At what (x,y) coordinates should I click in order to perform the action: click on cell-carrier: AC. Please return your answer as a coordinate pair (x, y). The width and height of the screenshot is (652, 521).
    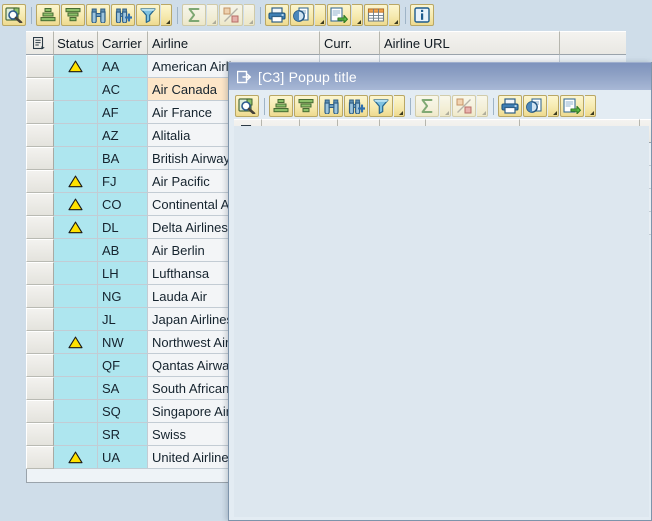
    Looking at the image, I should click on (123, 89).